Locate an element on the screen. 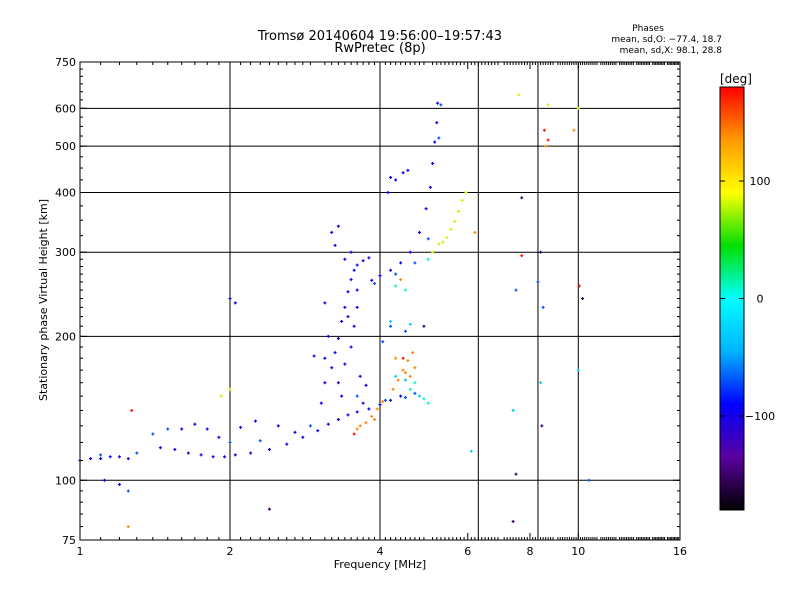 This screenshot has height=600, width=800. y-tick-label: 200 is located at coordinates (65, 336).